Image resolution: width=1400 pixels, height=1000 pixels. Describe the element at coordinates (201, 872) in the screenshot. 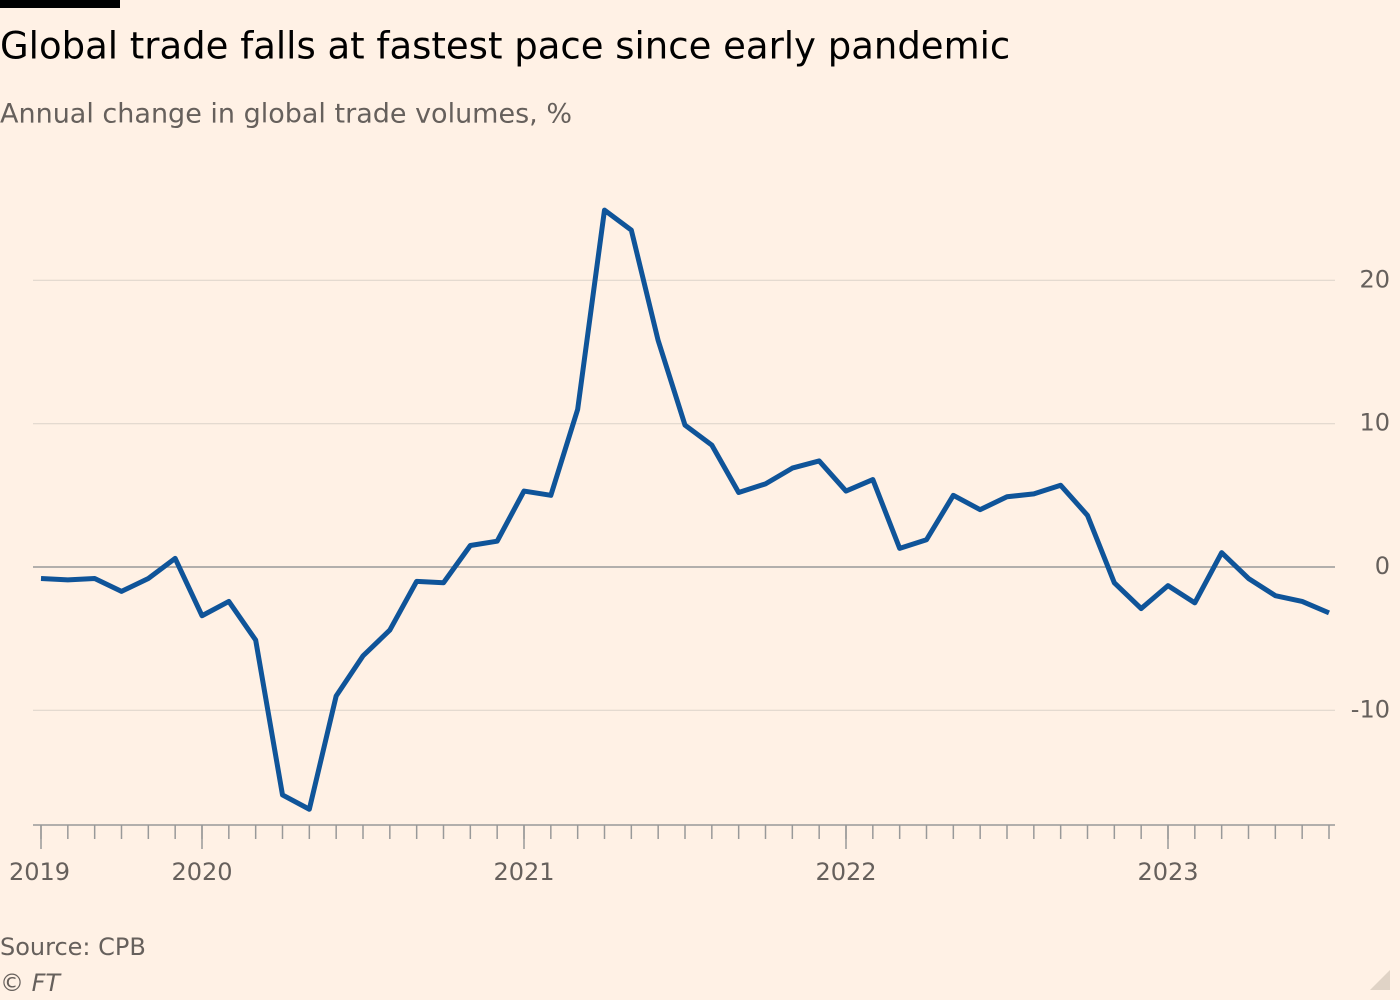

I see `x-tick-label: 2020` at that location.